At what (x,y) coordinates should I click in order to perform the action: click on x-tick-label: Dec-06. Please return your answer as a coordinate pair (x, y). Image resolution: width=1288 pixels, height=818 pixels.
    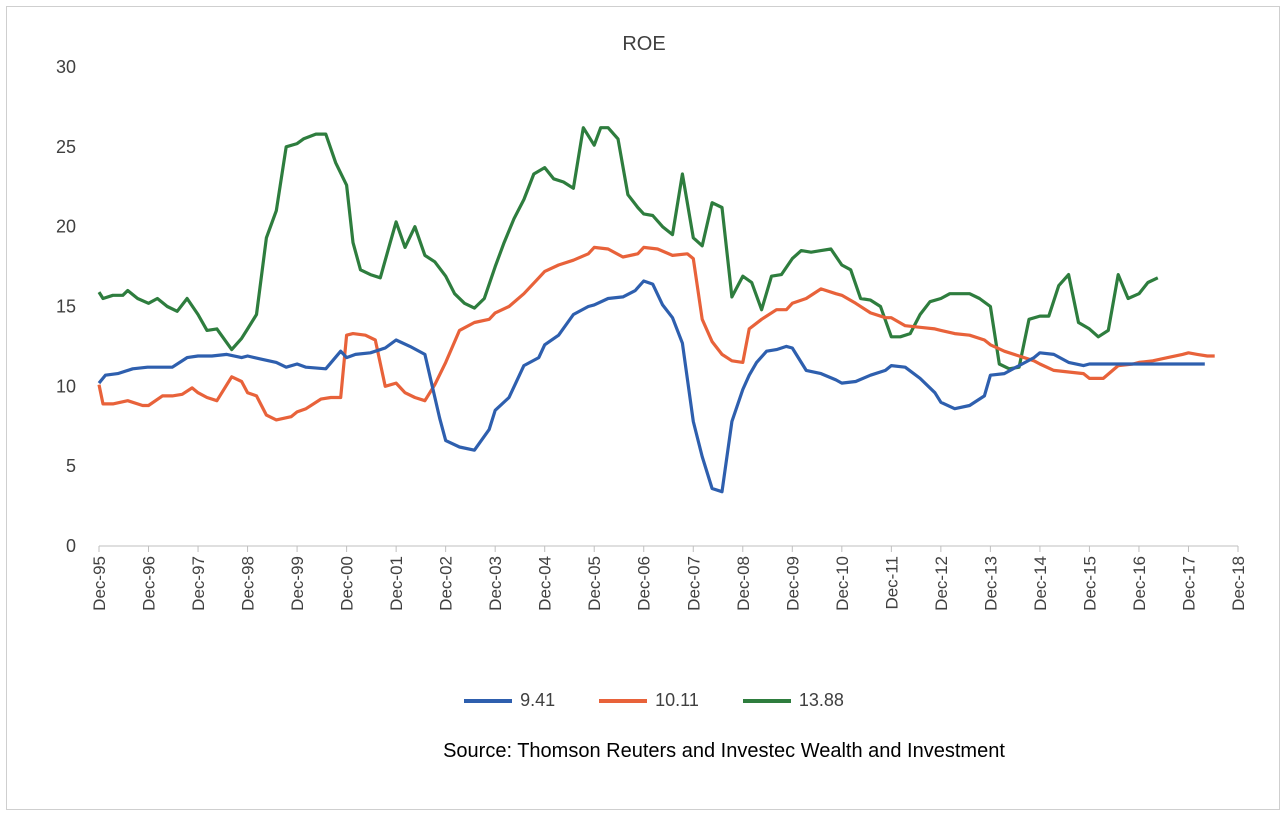
    Looking at the image, I should click on (644, 583).